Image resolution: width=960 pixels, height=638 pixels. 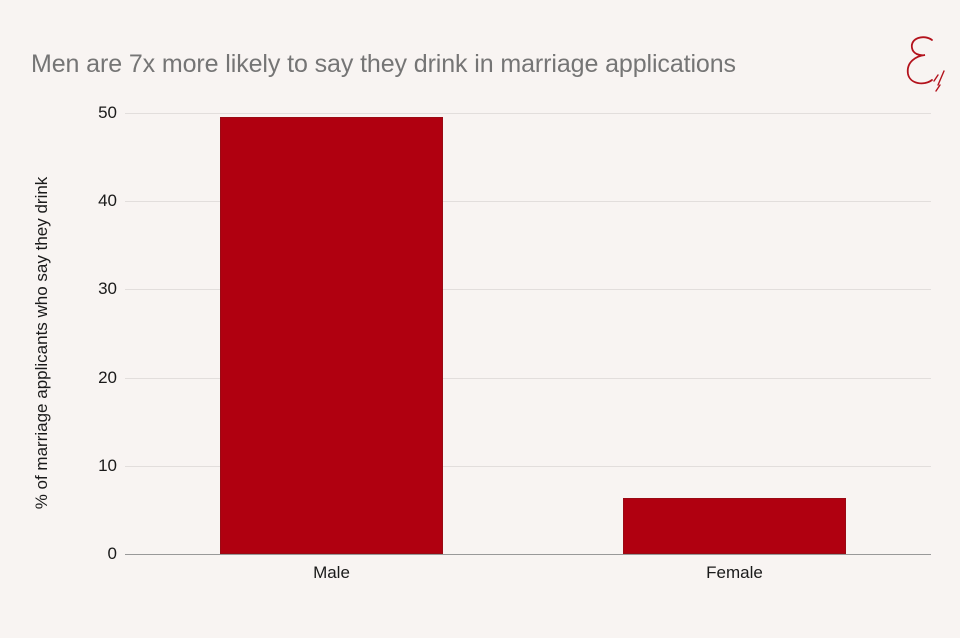 I want to click on x-tick-label: Female, so click(x=734, y=572).